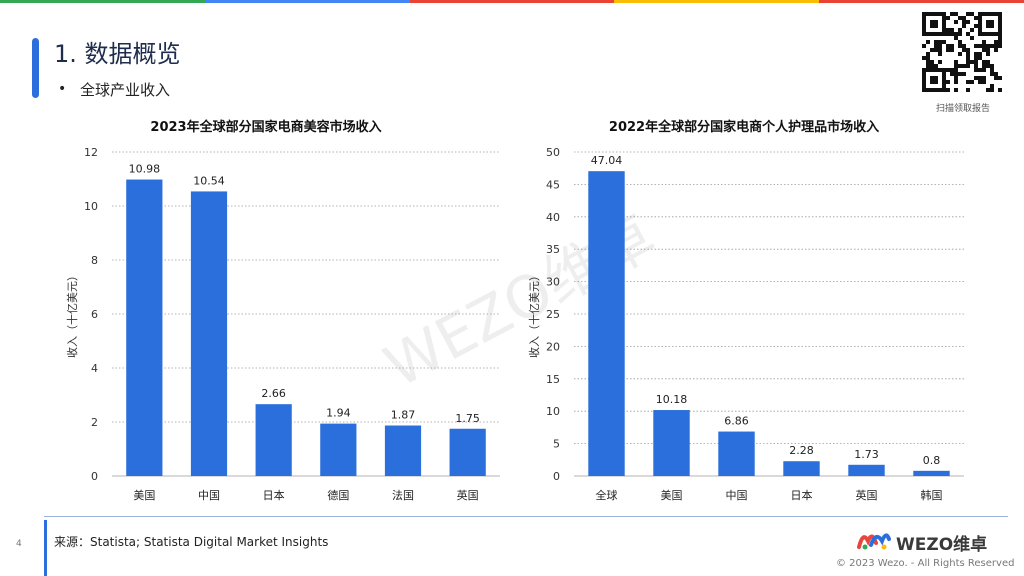 The width and height of the screenshot is (1024, 576). Describe the element at coordinates (145, 169) in the screenshot. I see `bar-value-label: 10.98` at that location.